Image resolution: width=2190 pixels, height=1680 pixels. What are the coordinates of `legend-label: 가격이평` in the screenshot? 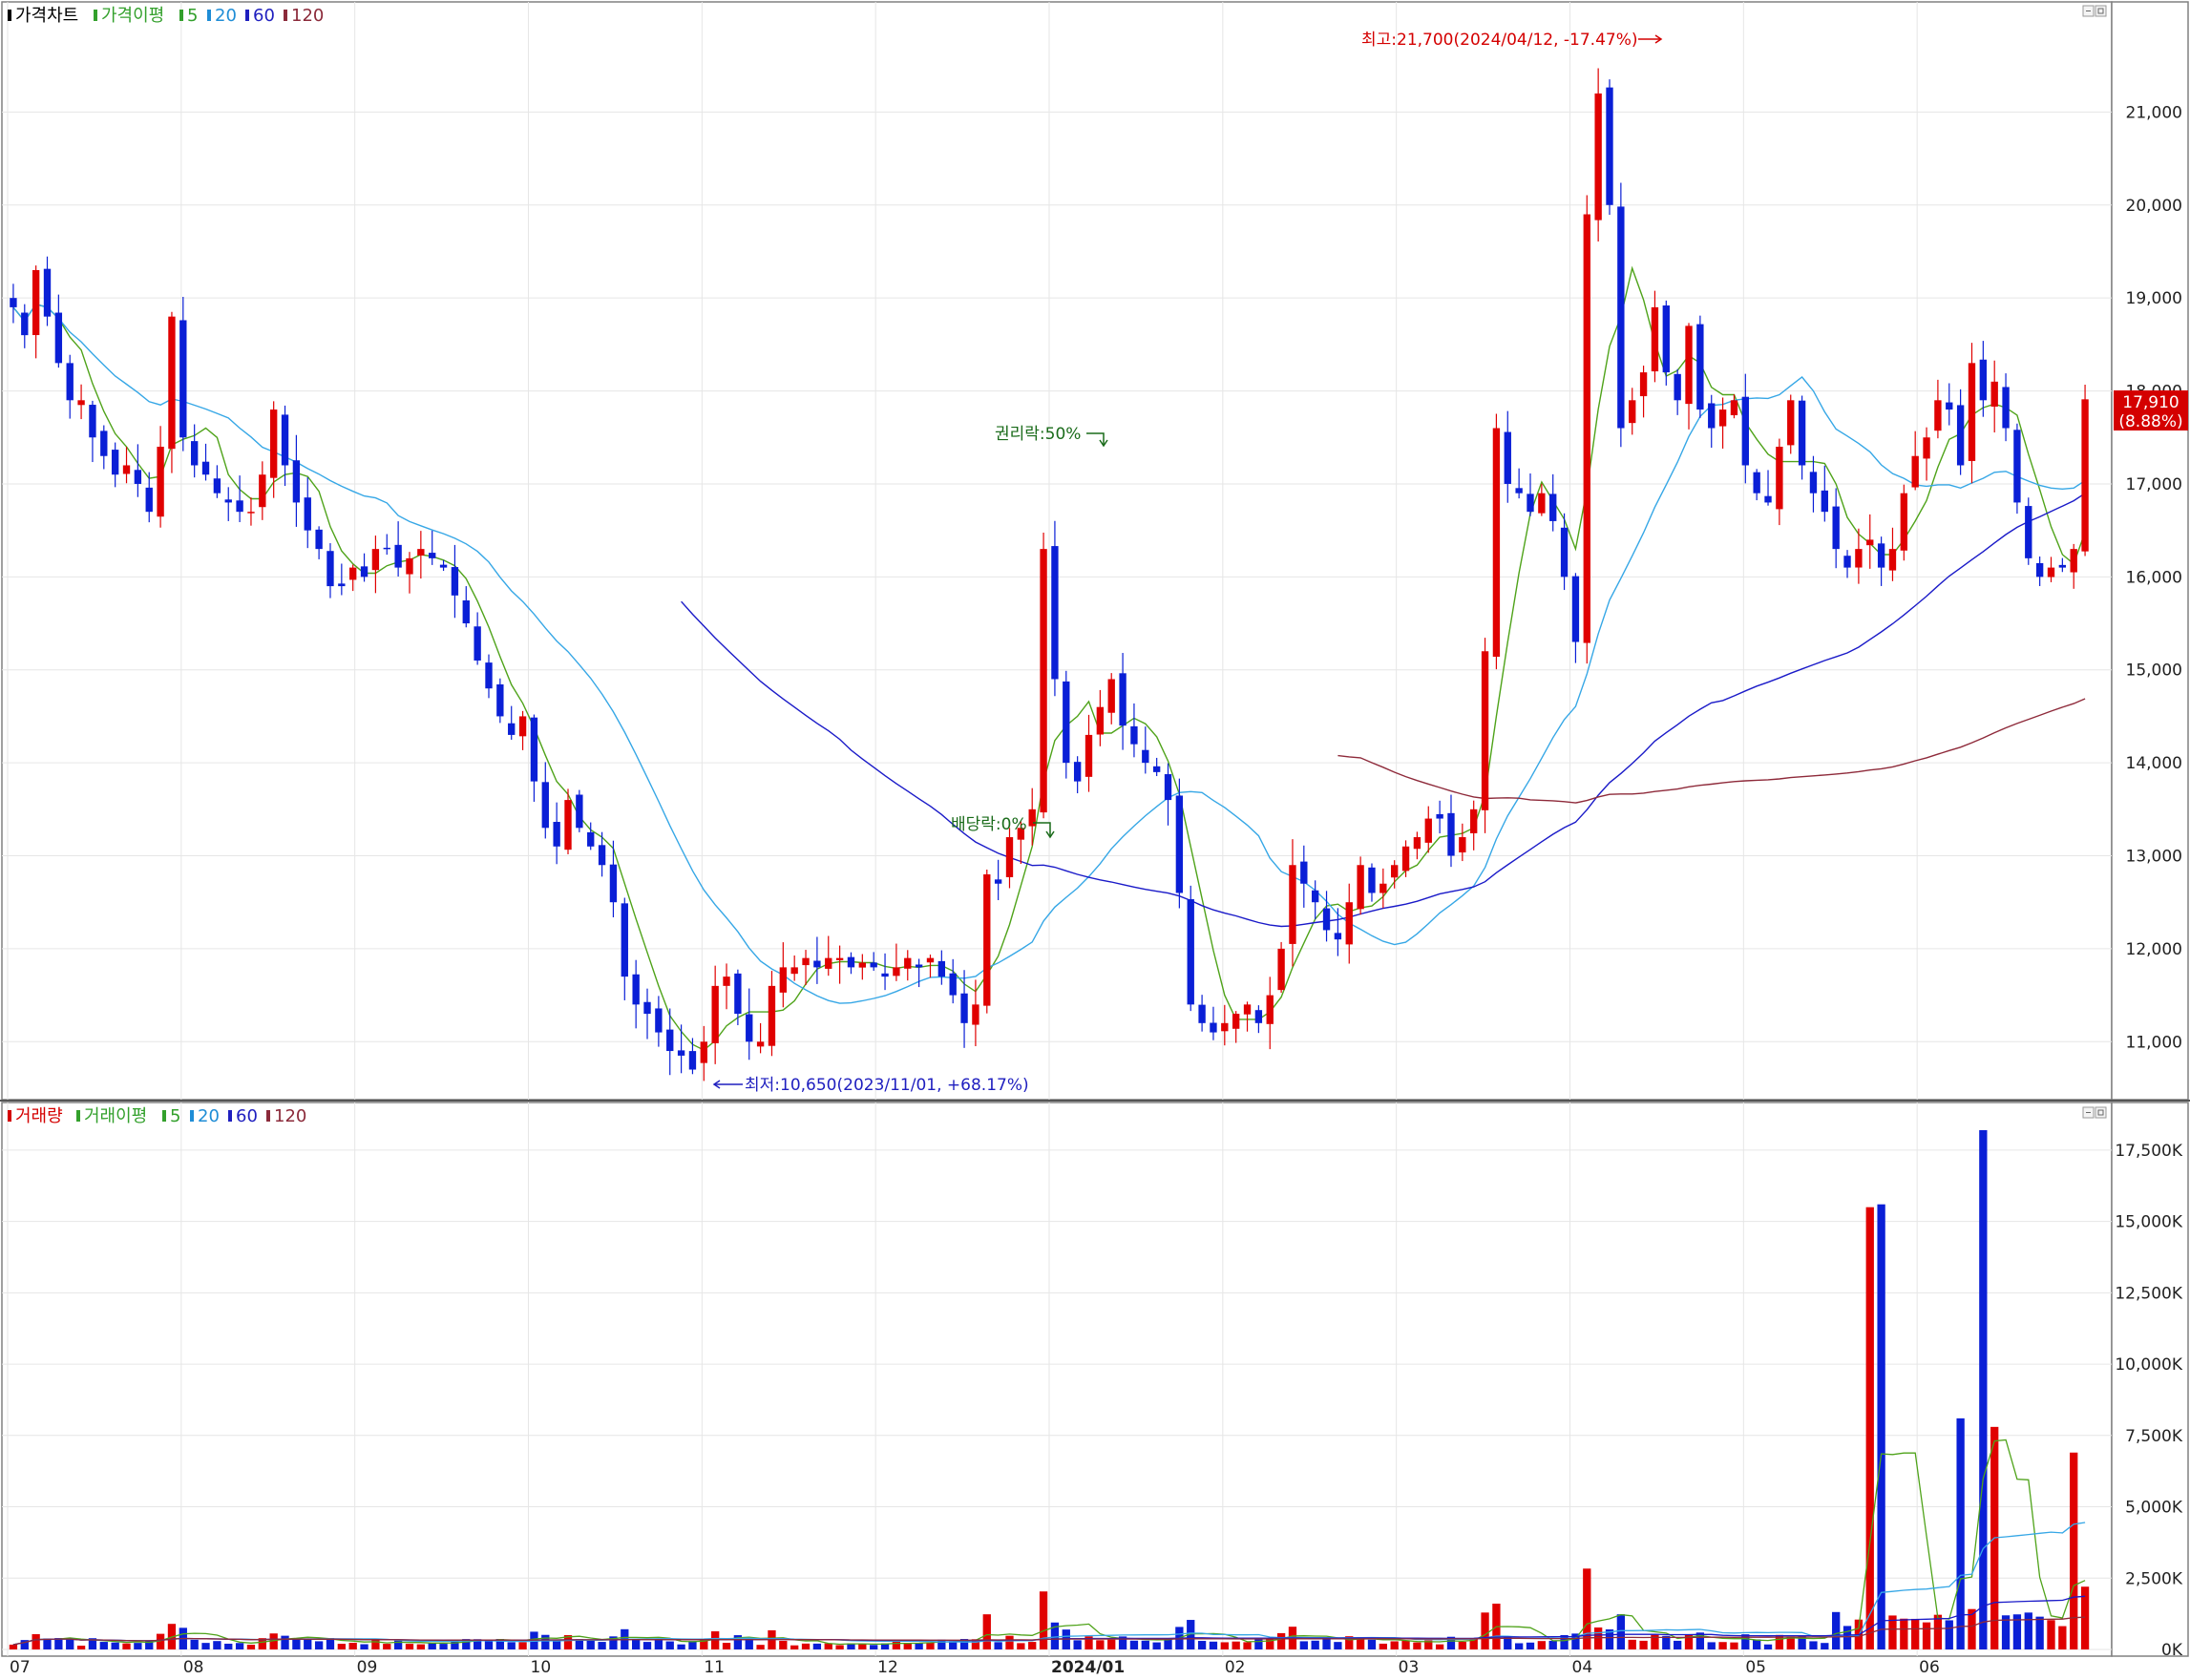 It's located at (132, 16).